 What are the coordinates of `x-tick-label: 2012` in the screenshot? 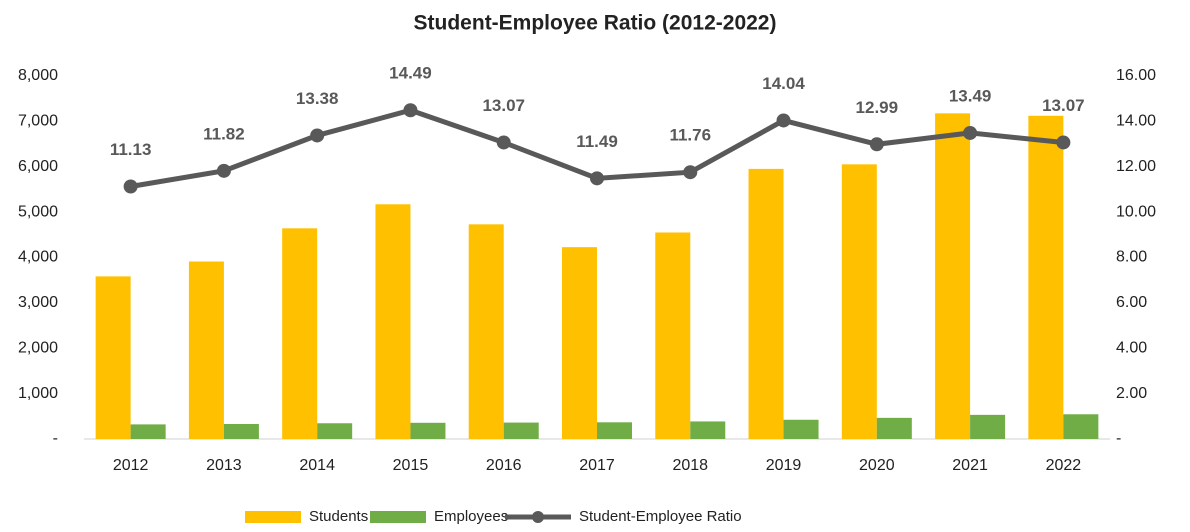 It's located at (131, 465).